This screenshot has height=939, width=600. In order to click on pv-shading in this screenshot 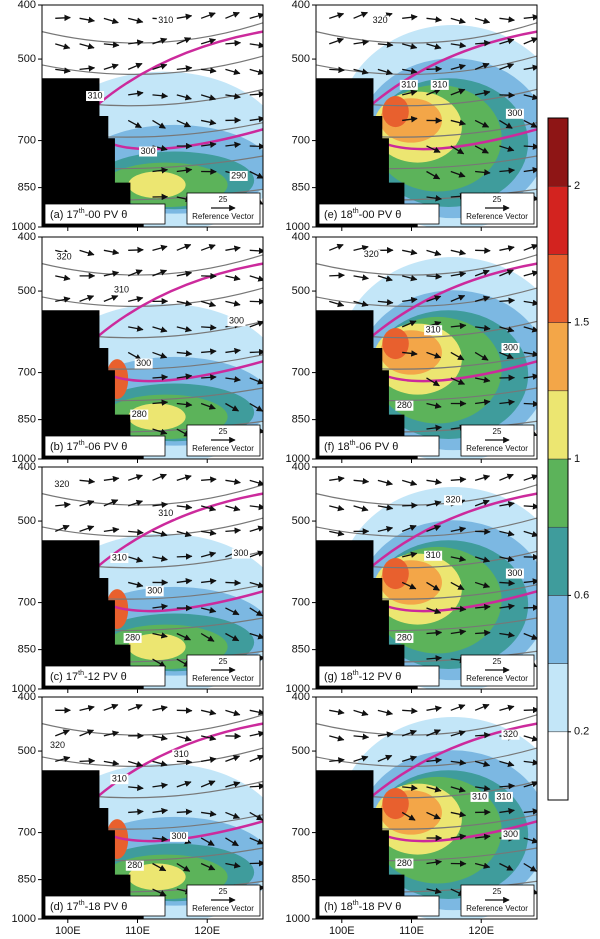, I will do `click(395, 574)`.